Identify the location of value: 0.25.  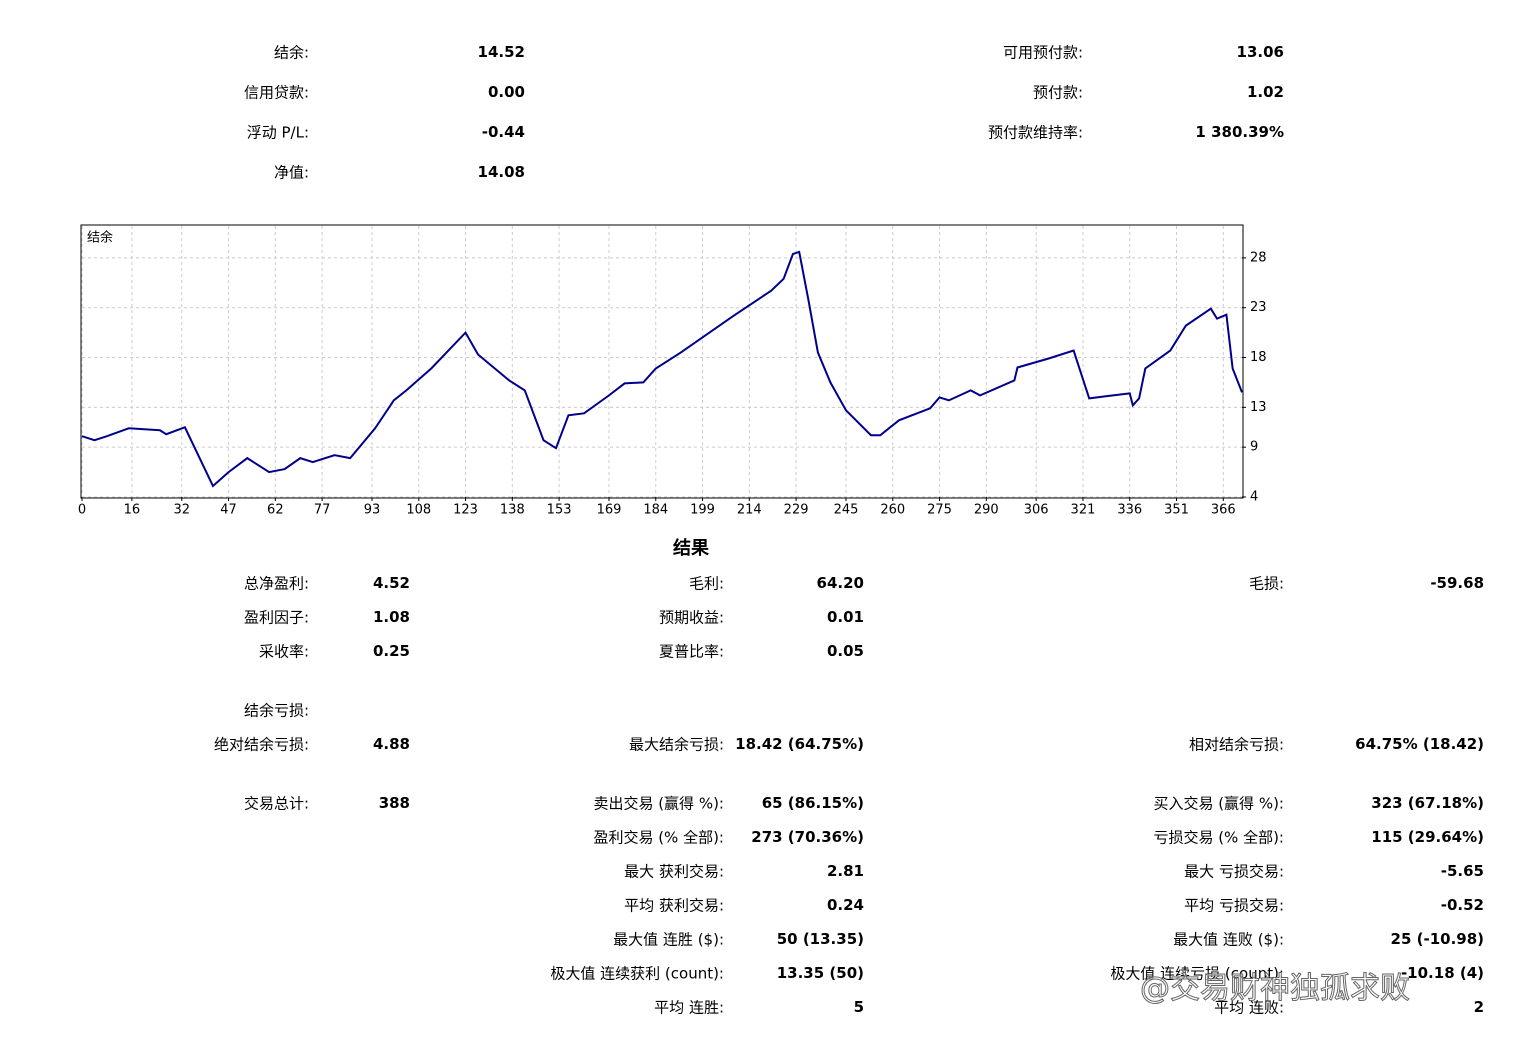
(391, 651).